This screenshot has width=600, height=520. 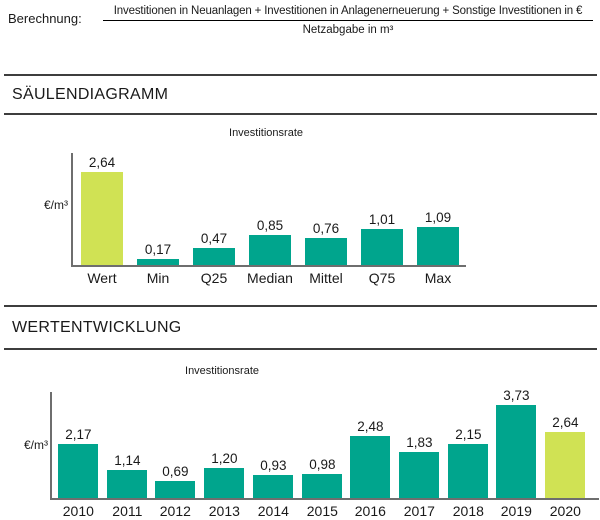 I want to click on bar-2016, so click(x=370, y=467).